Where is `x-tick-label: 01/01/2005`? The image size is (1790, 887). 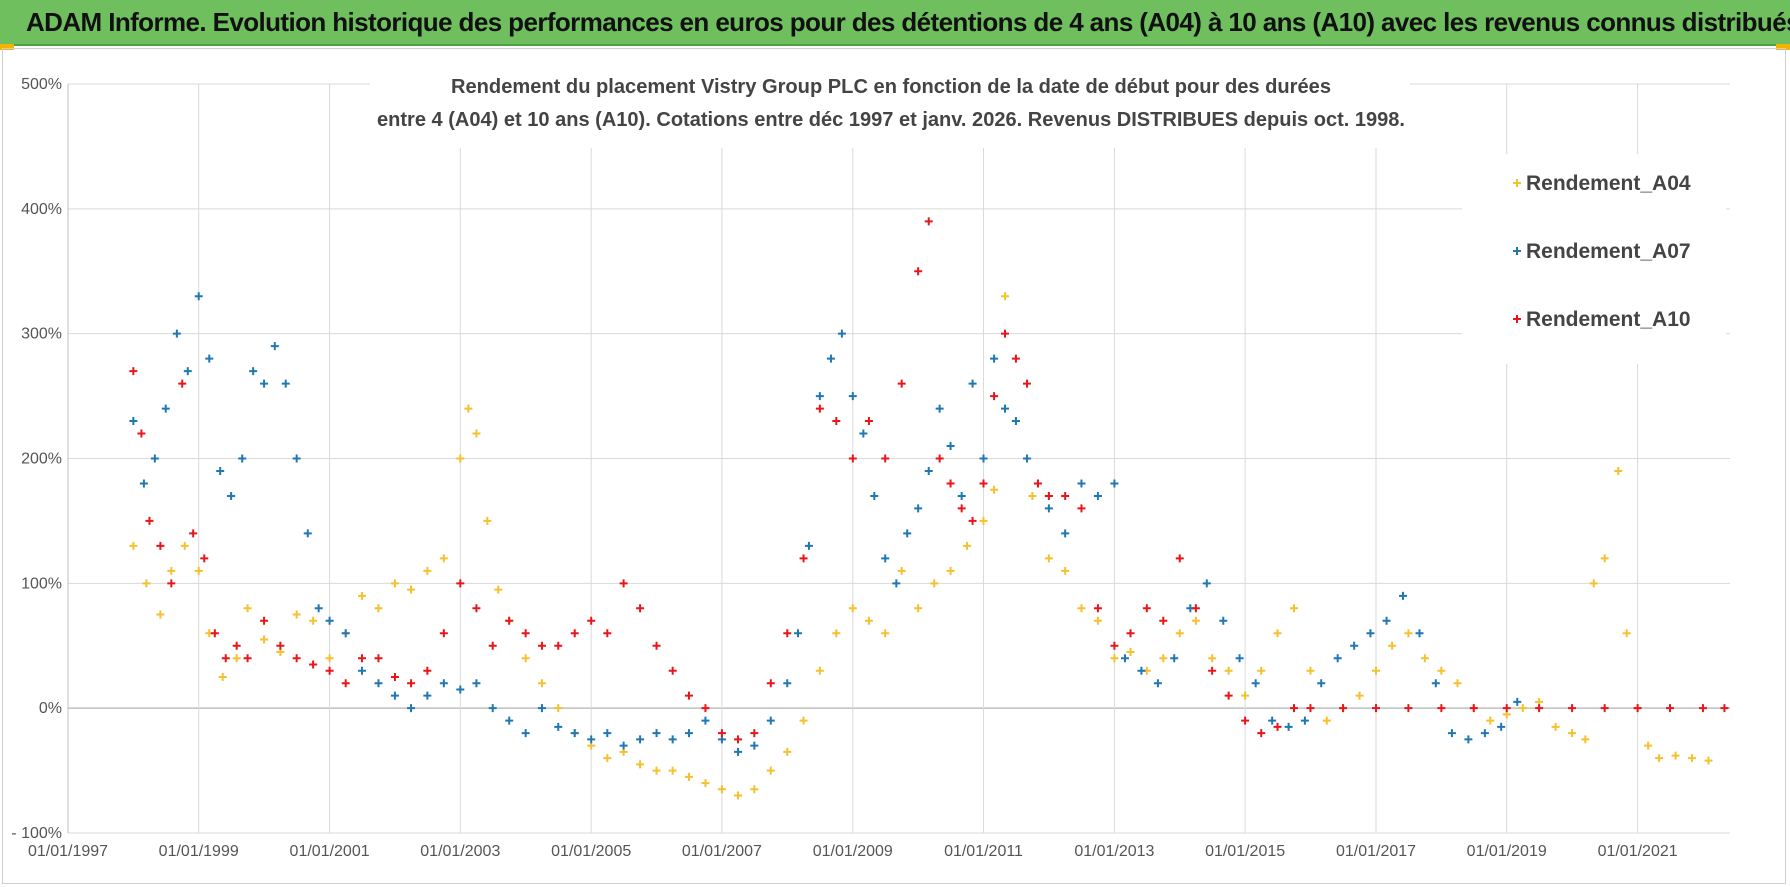
x-tick-label: 01/01/2005 is located at coordinates (591, 851).